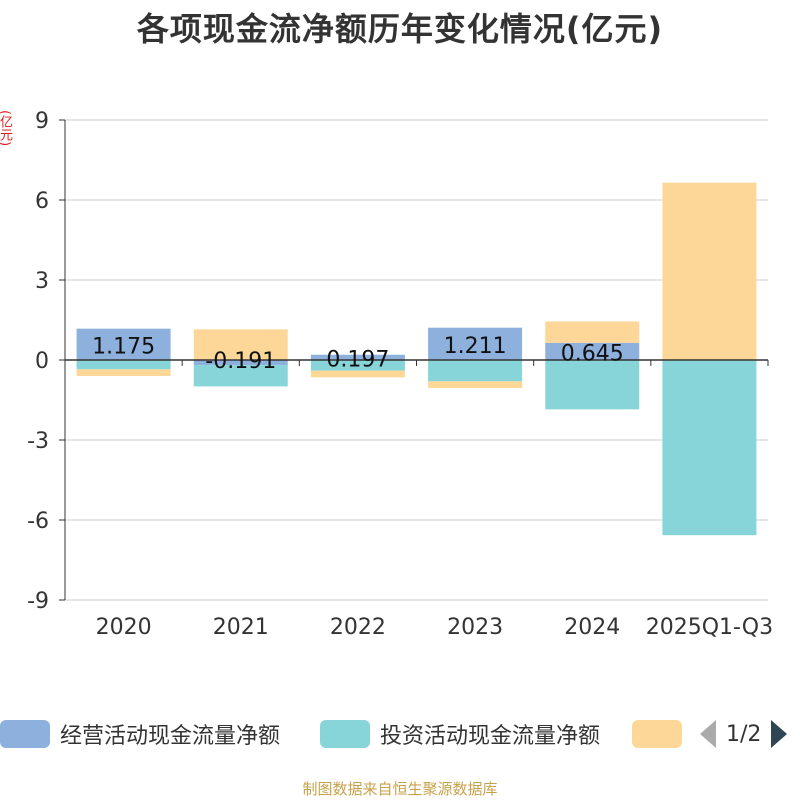 The height and width of the screenshot is (800, 800). Describe the element at coordinates (170, 736) in the screenshot. I see `legend-label-operating: 经营活动现金流量净额` at that location.